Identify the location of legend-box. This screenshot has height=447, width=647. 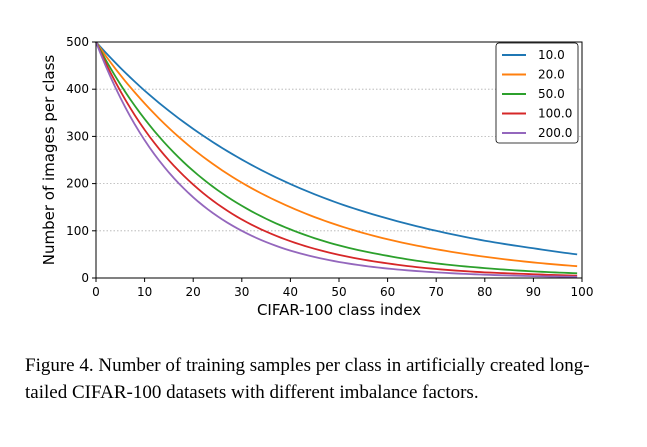
(537, 93).